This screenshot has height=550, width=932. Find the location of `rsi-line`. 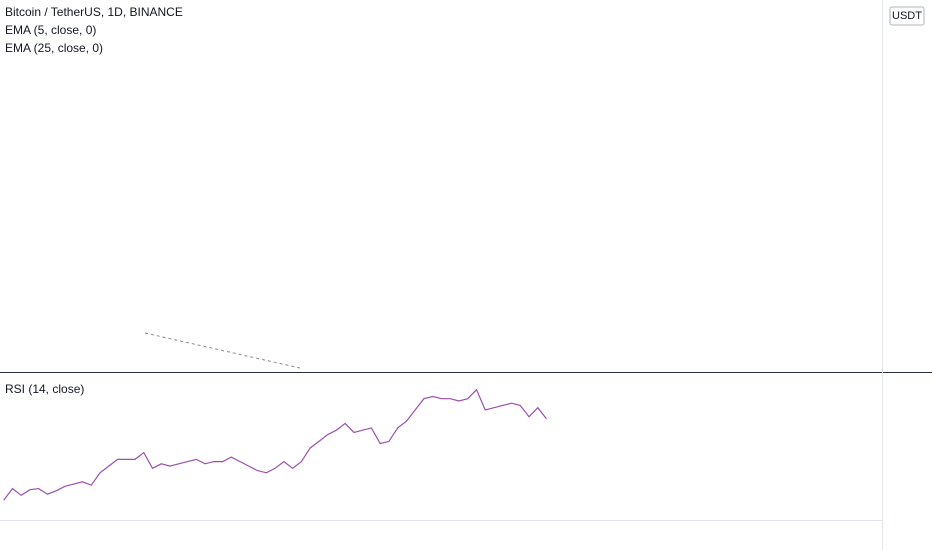

rsi-line is located at coordinates (275, 444).